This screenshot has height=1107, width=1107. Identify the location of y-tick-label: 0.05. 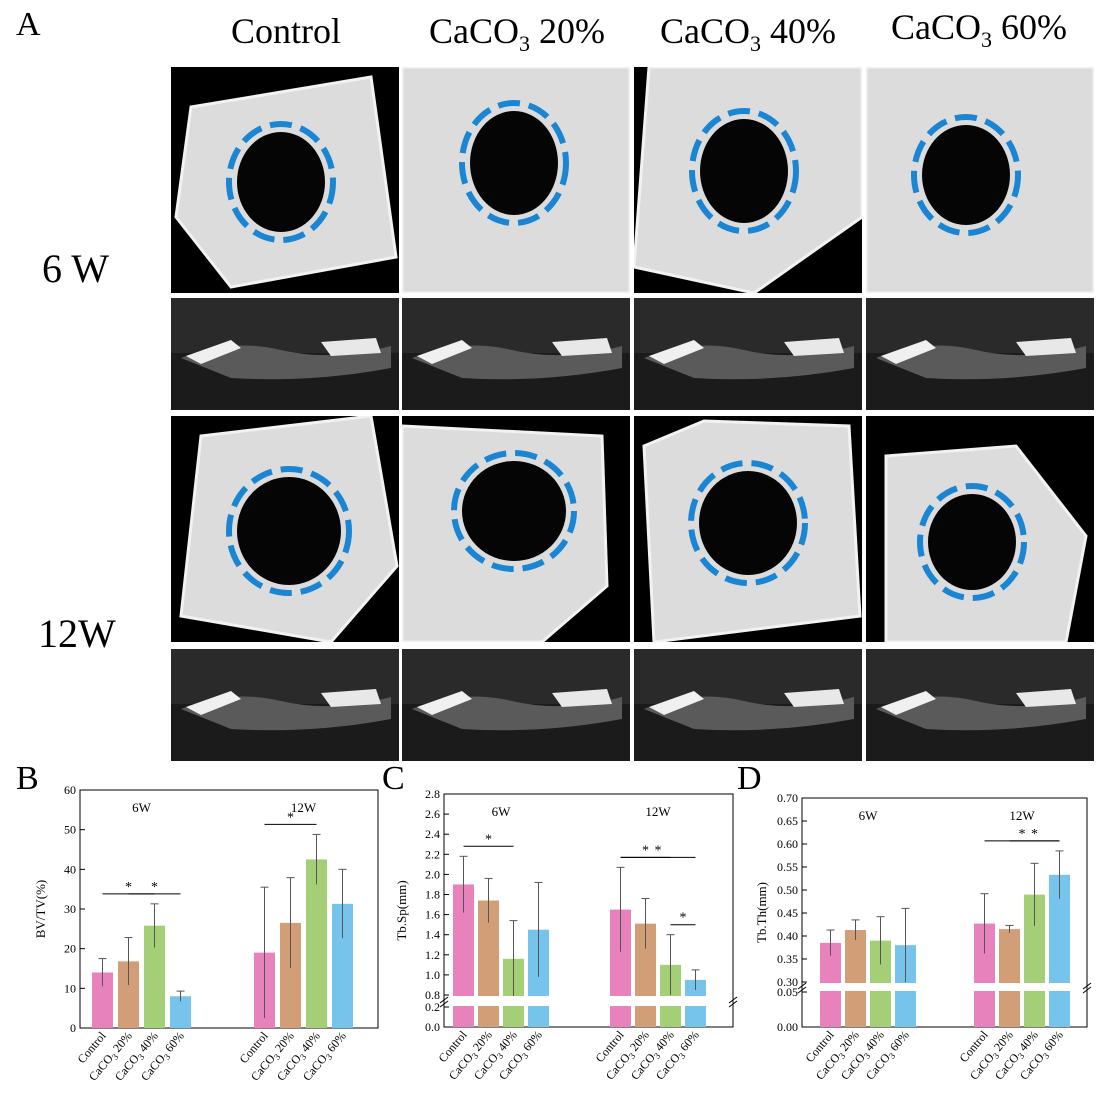
(787, 992).